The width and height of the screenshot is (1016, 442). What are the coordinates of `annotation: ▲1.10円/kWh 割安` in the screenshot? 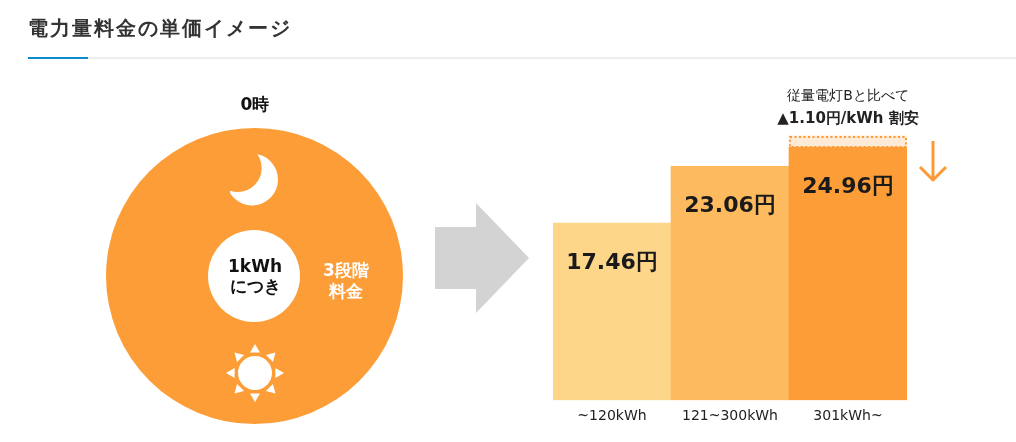 It's located at (848, 117).